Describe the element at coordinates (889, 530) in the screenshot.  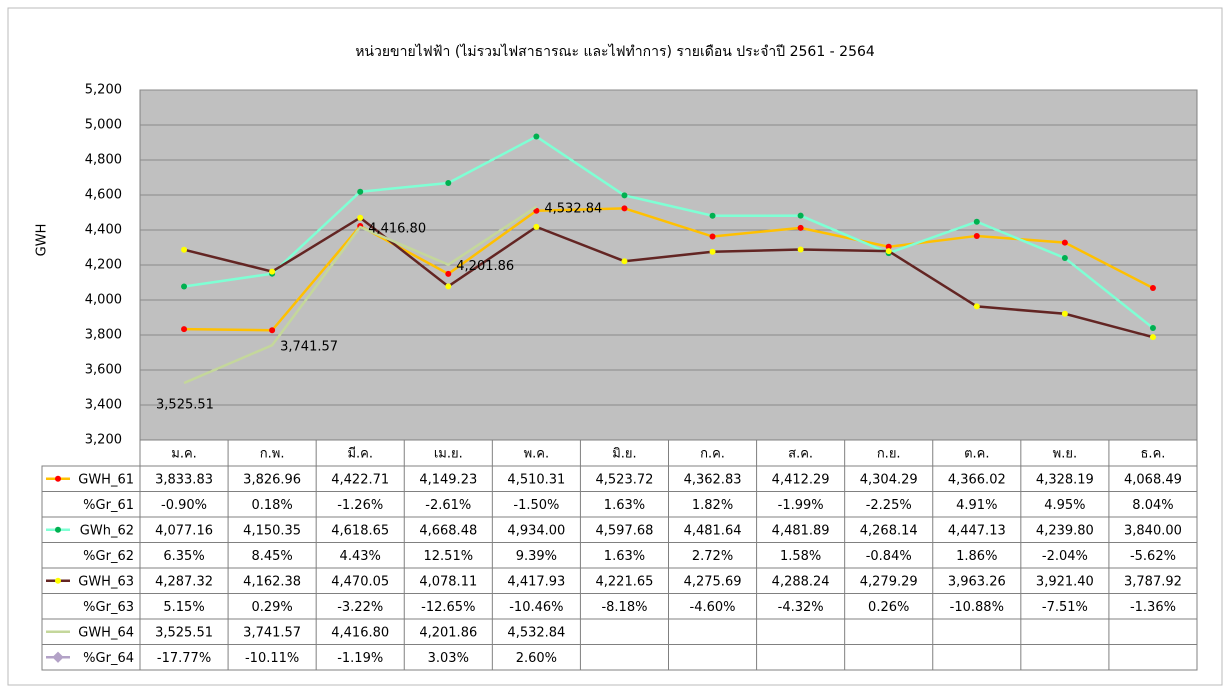
I see `table-cell: 4,268.14` at that location.